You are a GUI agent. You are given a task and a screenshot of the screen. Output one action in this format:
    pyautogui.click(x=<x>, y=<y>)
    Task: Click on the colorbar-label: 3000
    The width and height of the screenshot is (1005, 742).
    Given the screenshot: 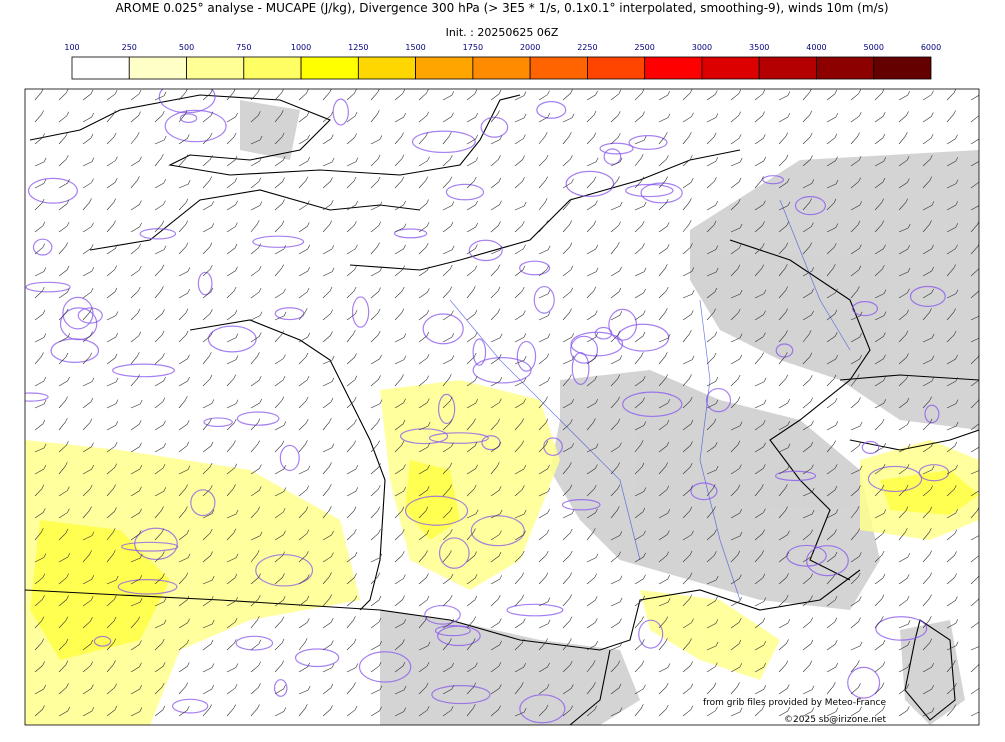 What is the action you would take?
    pyautogui.click(x=702, y=47)
    